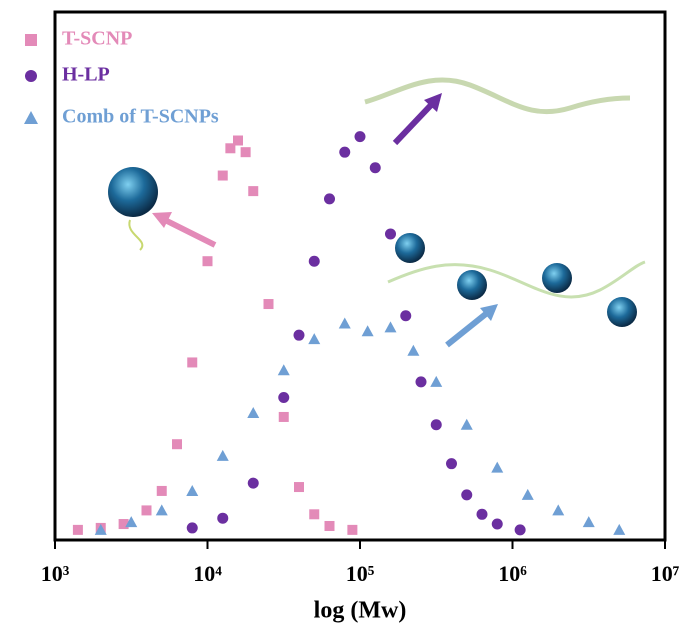 The width and height of the screenshot is (689, 634). Describe the element at coordinates (86, 75) in the screenshot. I see `legend-label: H-LP` at that location.